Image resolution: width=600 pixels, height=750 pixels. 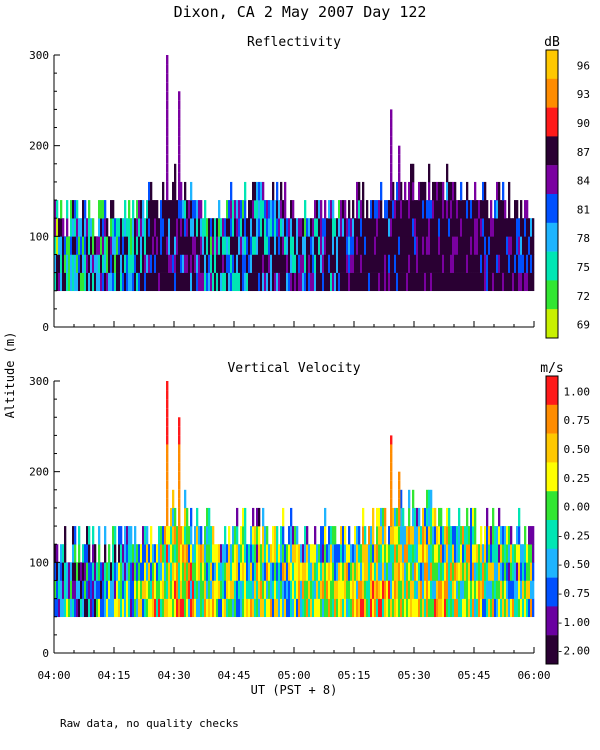 I want to click on footnote: Raw data, no quality checks, so click(x=149, y=723).